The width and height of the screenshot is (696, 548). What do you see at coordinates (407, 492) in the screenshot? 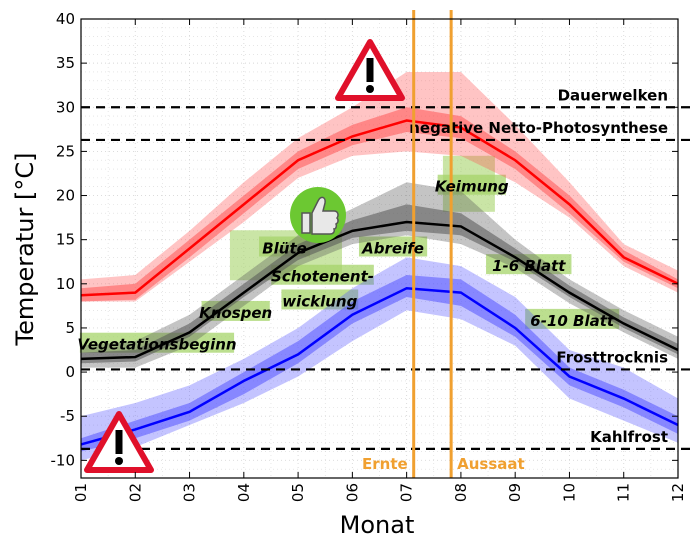
I see `x-tick-label: 07` at bounding box center [407, 492].